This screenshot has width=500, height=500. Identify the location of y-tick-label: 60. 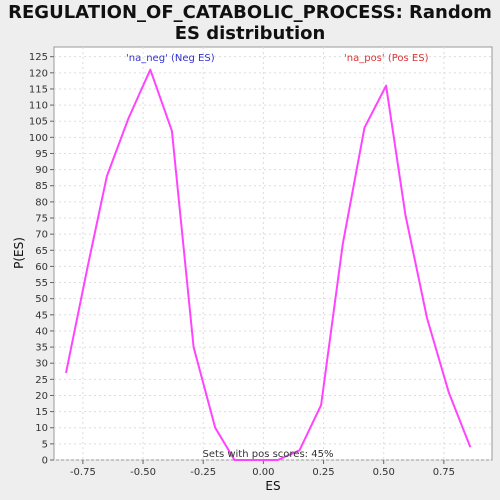
(41, 267).